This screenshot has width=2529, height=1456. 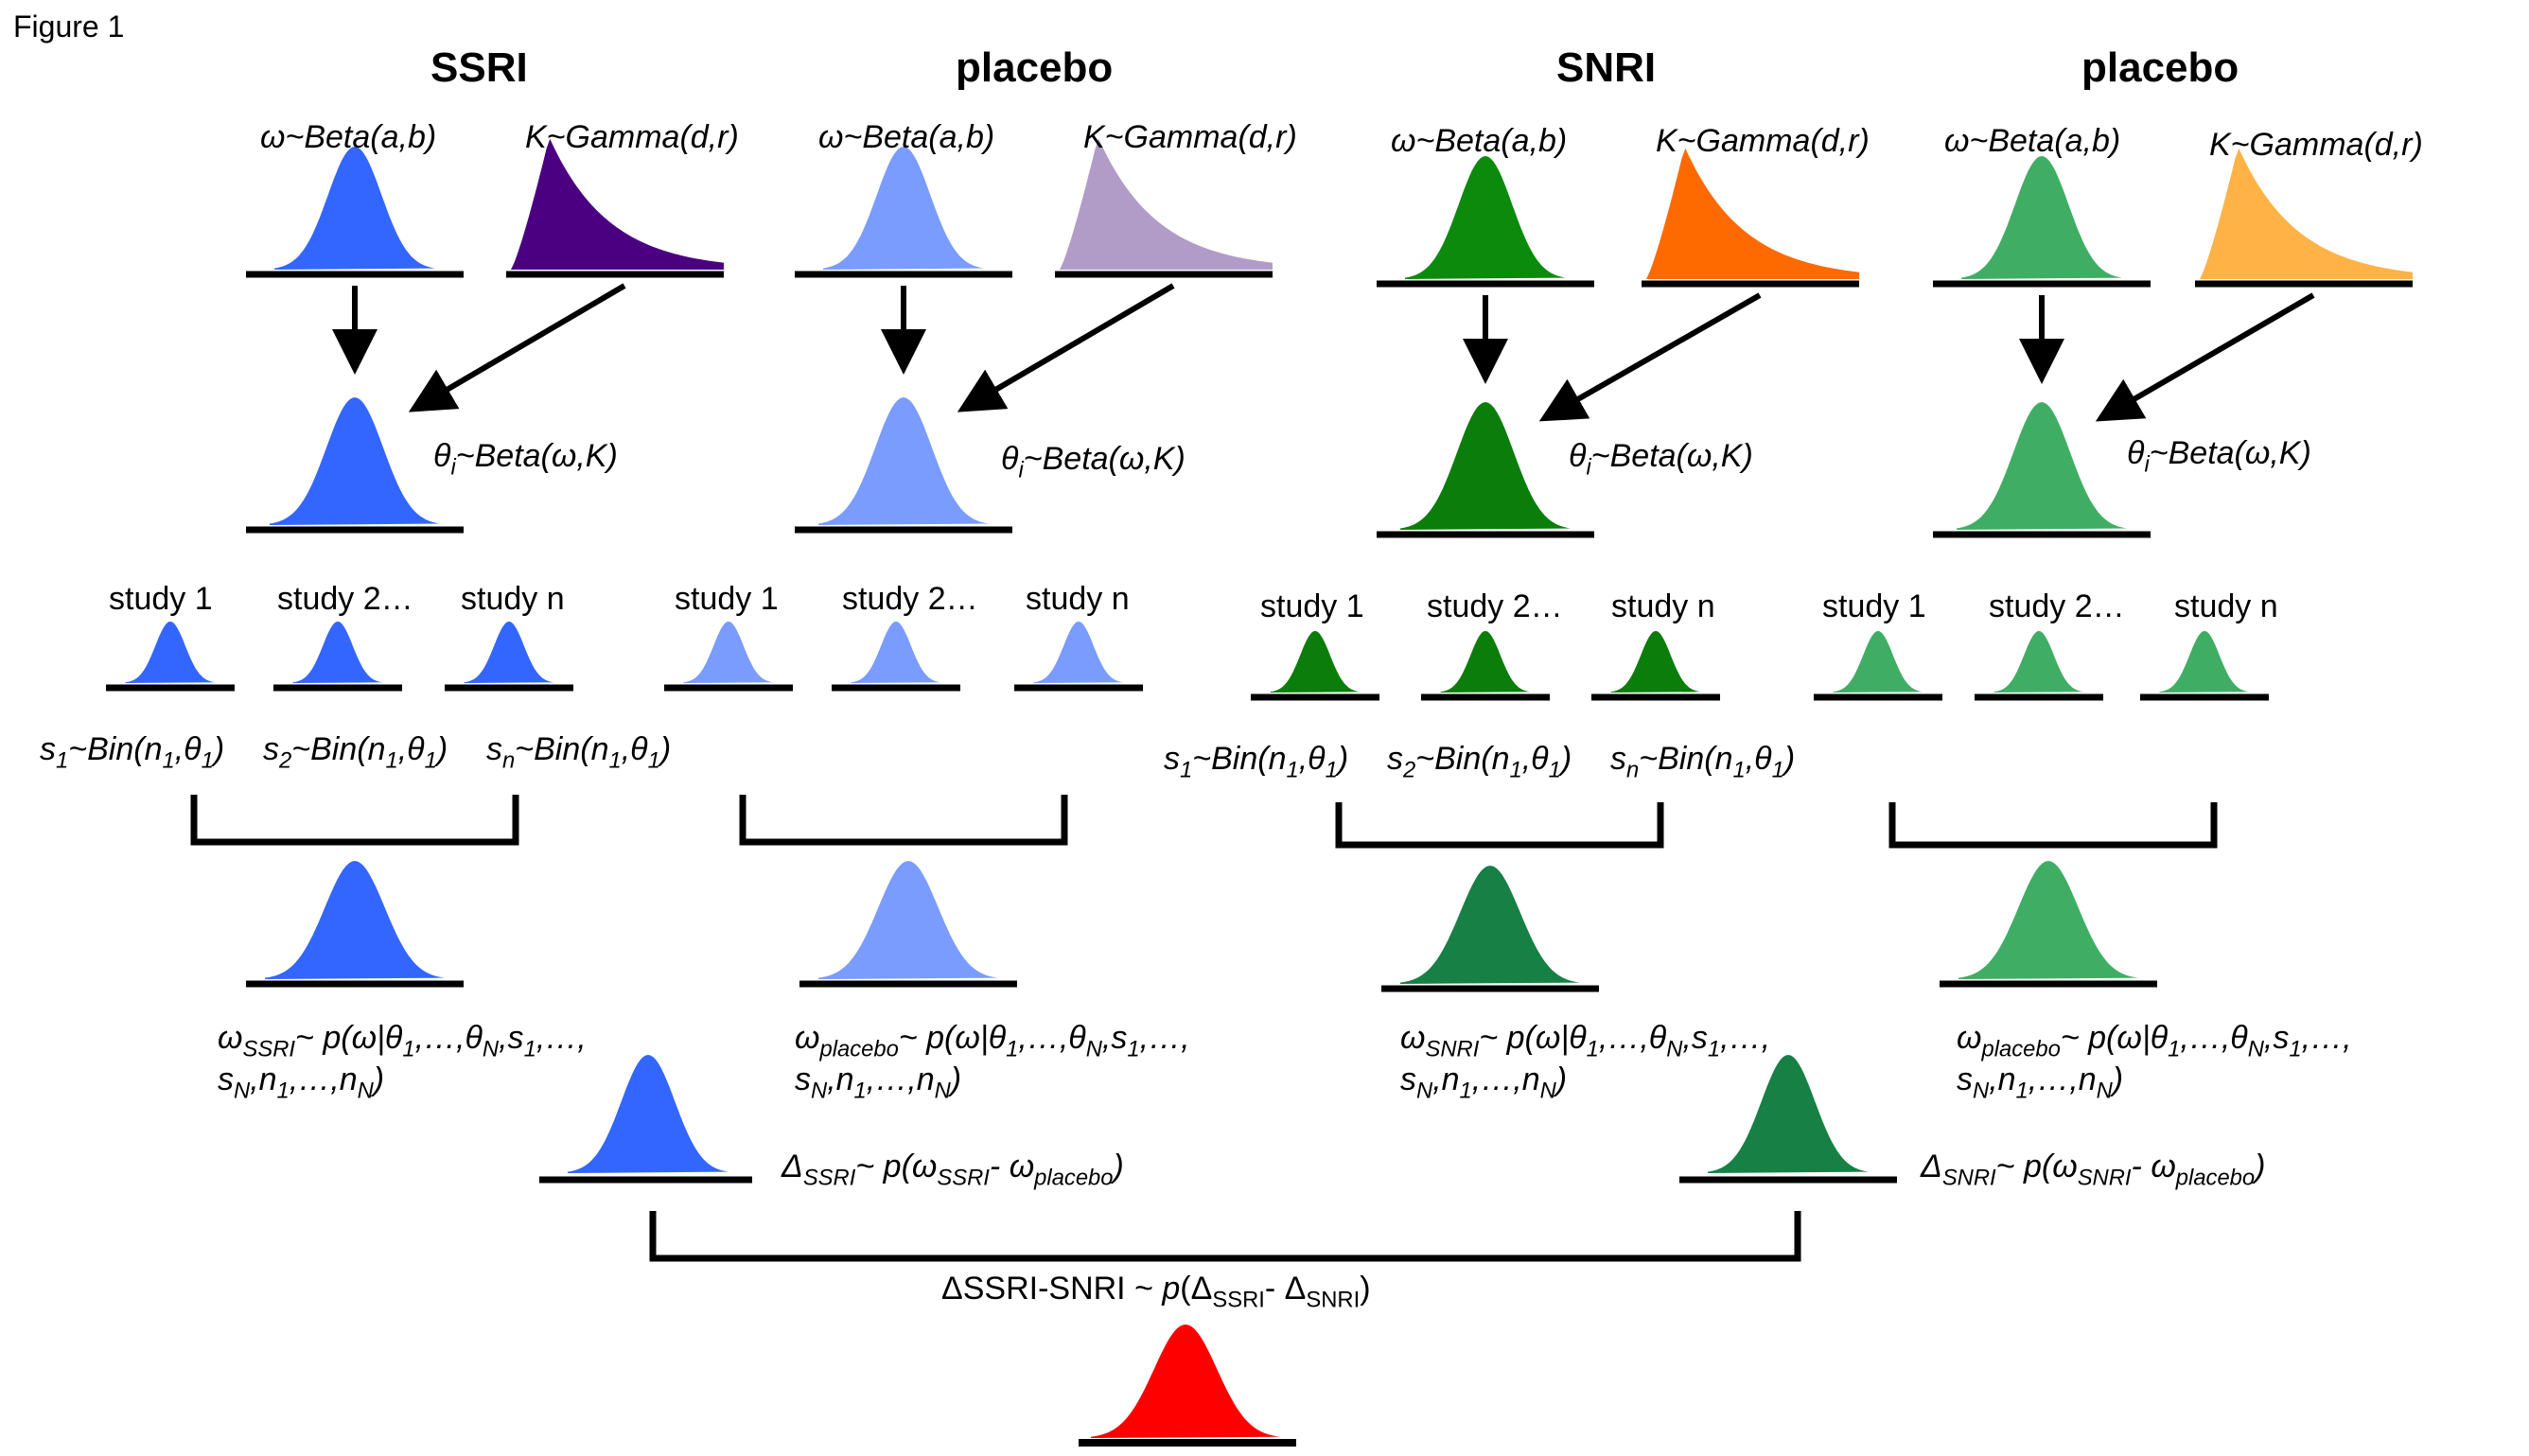 What do you see at coordinates (402, 1062) in the screenshot?
I see `posterior-label: ωSSRI~ p(ω|θ1,…,θN,s1,…, sN,n1,…,nN)` at bounding box center [402, 1062].